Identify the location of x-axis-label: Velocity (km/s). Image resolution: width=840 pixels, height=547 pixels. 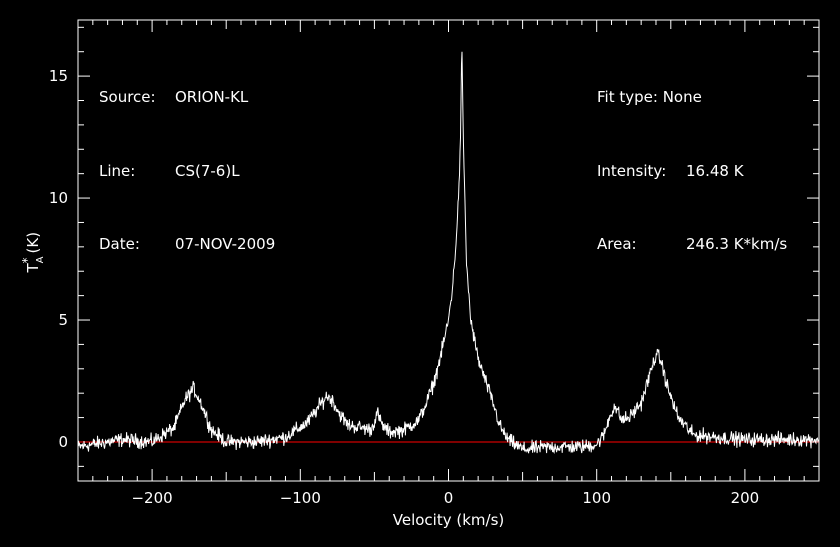
(448, 520).